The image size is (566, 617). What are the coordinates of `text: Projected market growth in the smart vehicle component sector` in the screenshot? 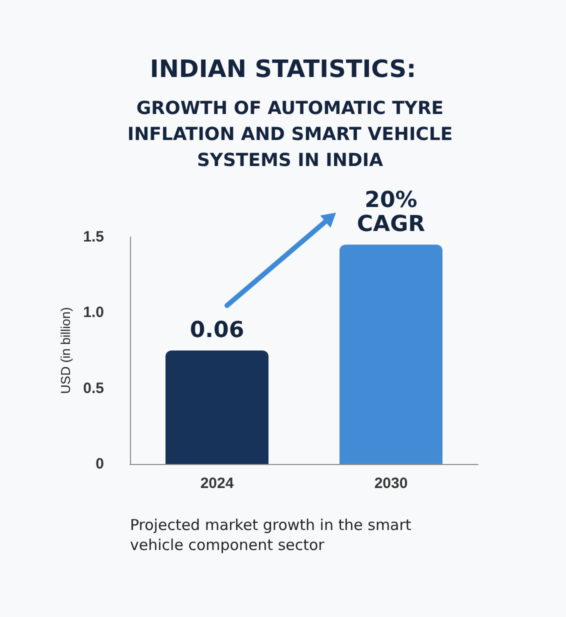 It's located at (271, 535).